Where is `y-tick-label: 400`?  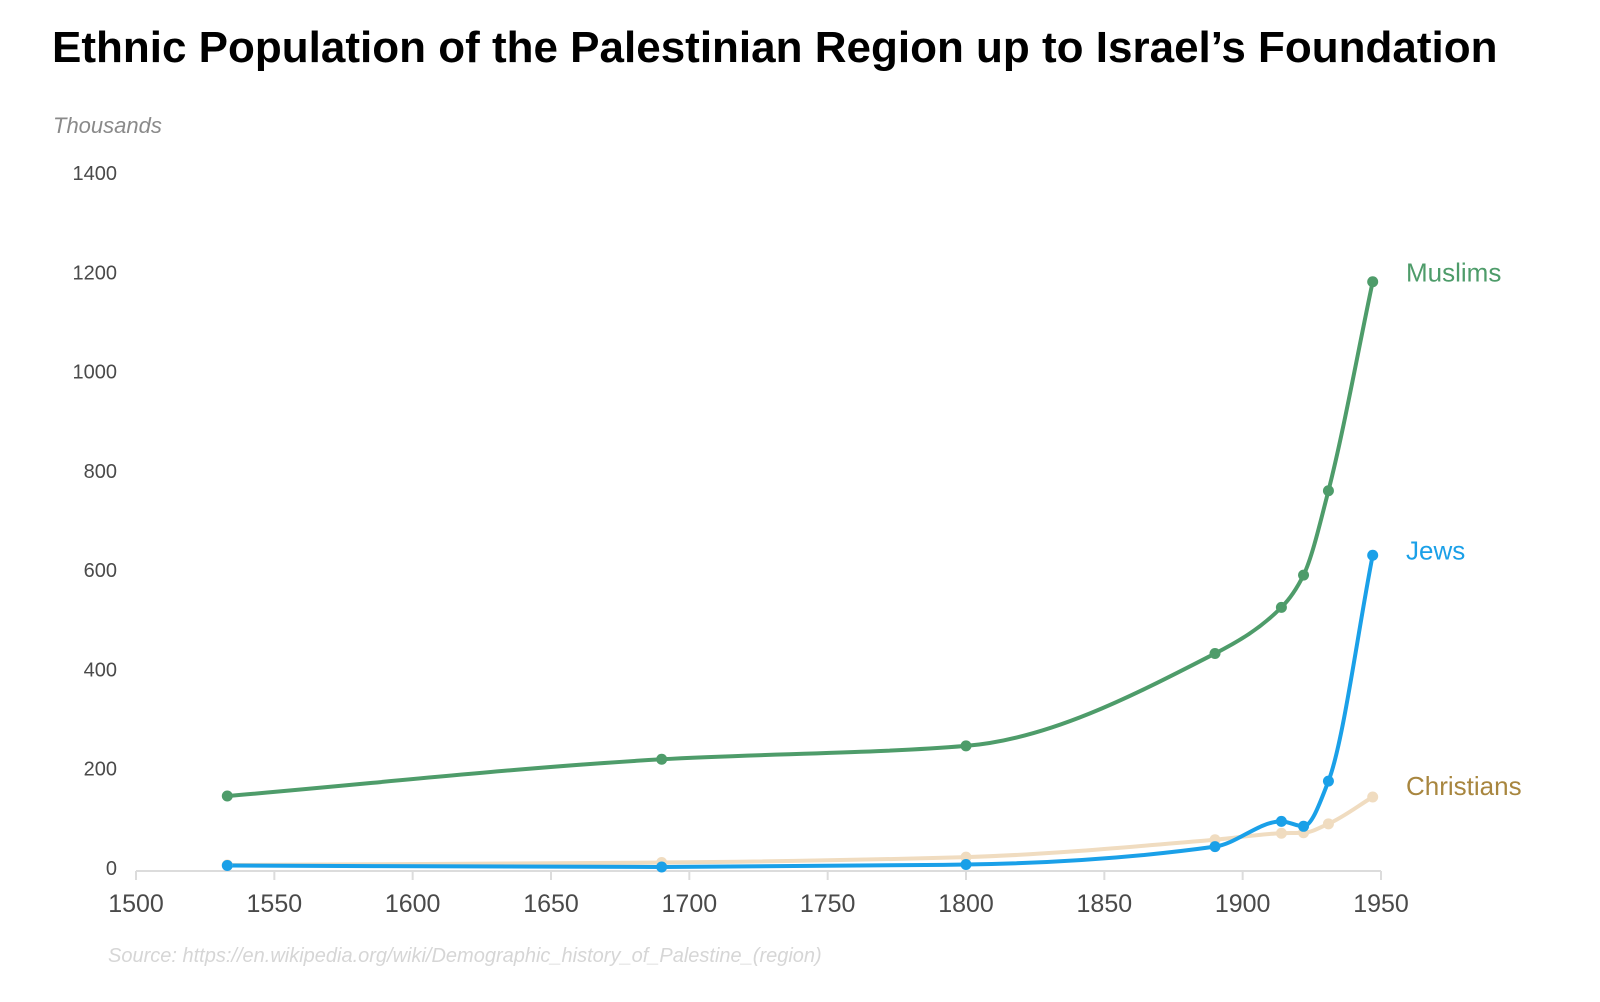
y-tick-label: 400 is located at coordinates (100, 670).